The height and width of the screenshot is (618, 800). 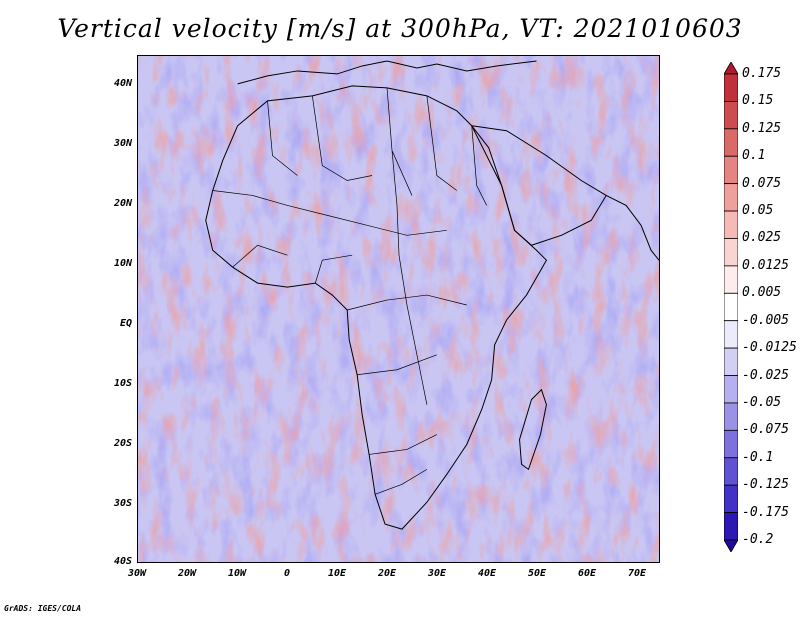 I want to click on lon-label-20w: 20W, so click(x=187, y=573).